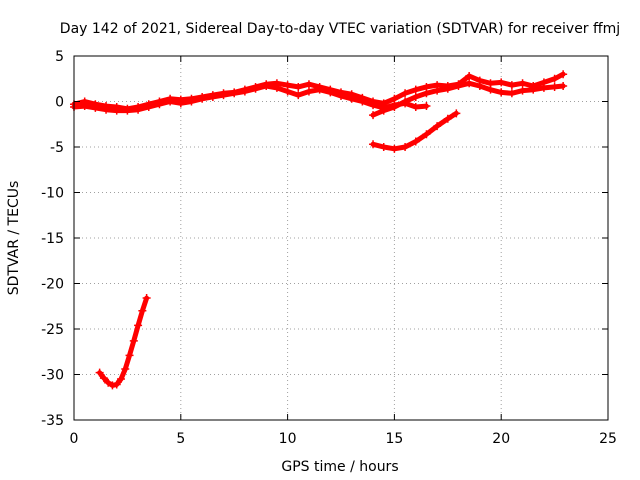  I want to click on y-tick-label: 0, so click(59, 103).